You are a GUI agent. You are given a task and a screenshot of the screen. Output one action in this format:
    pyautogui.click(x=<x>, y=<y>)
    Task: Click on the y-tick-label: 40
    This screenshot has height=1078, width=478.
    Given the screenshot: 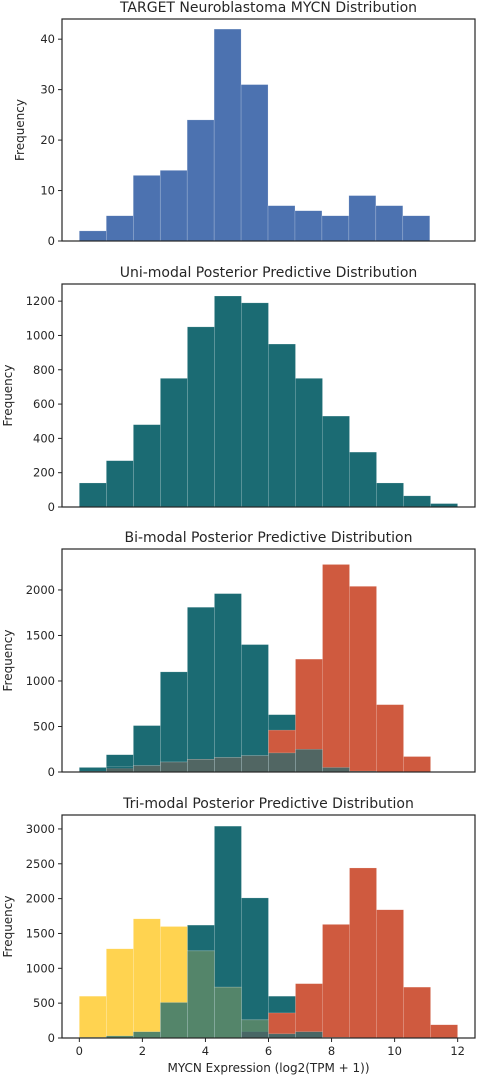 What is the action you would take?
    pyautogui.click(x=47, y=39)
    